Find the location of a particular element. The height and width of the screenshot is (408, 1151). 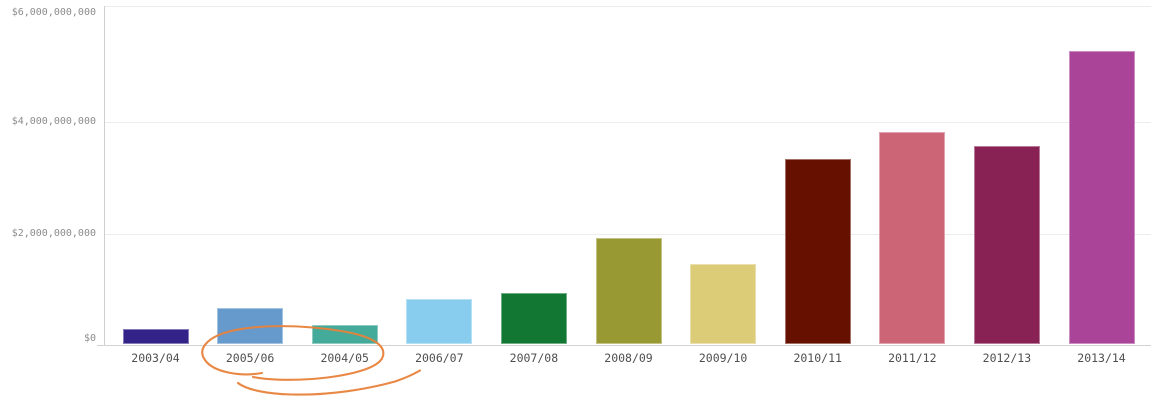

y-axis-tick-label: $0 is located at coordinates (89, 338).